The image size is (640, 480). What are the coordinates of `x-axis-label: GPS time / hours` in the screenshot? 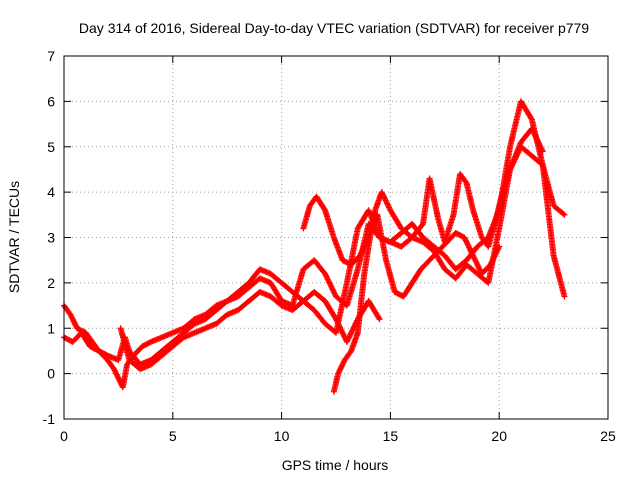 It's located at (335, 465).